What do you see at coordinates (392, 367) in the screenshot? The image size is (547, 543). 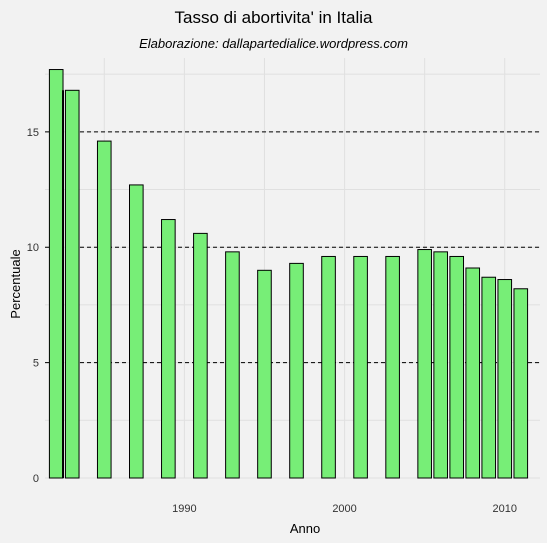 I see `bar-2003` at bounding box center [392, 367].